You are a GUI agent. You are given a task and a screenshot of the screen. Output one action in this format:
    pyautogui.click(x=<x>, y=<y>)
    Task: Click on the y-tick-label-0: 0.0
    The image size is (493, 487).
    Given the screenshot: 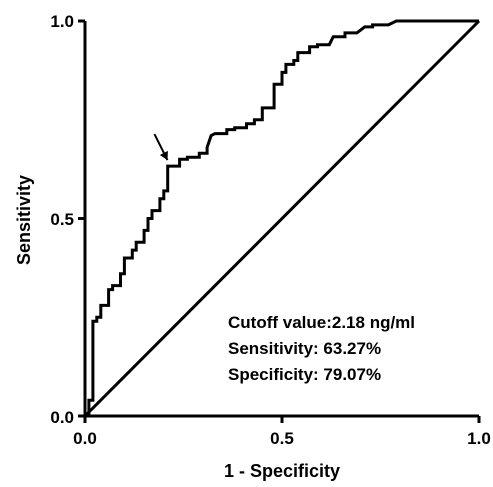 What is the action you would take?
    pyautogui.click(x=62, y=417)
    